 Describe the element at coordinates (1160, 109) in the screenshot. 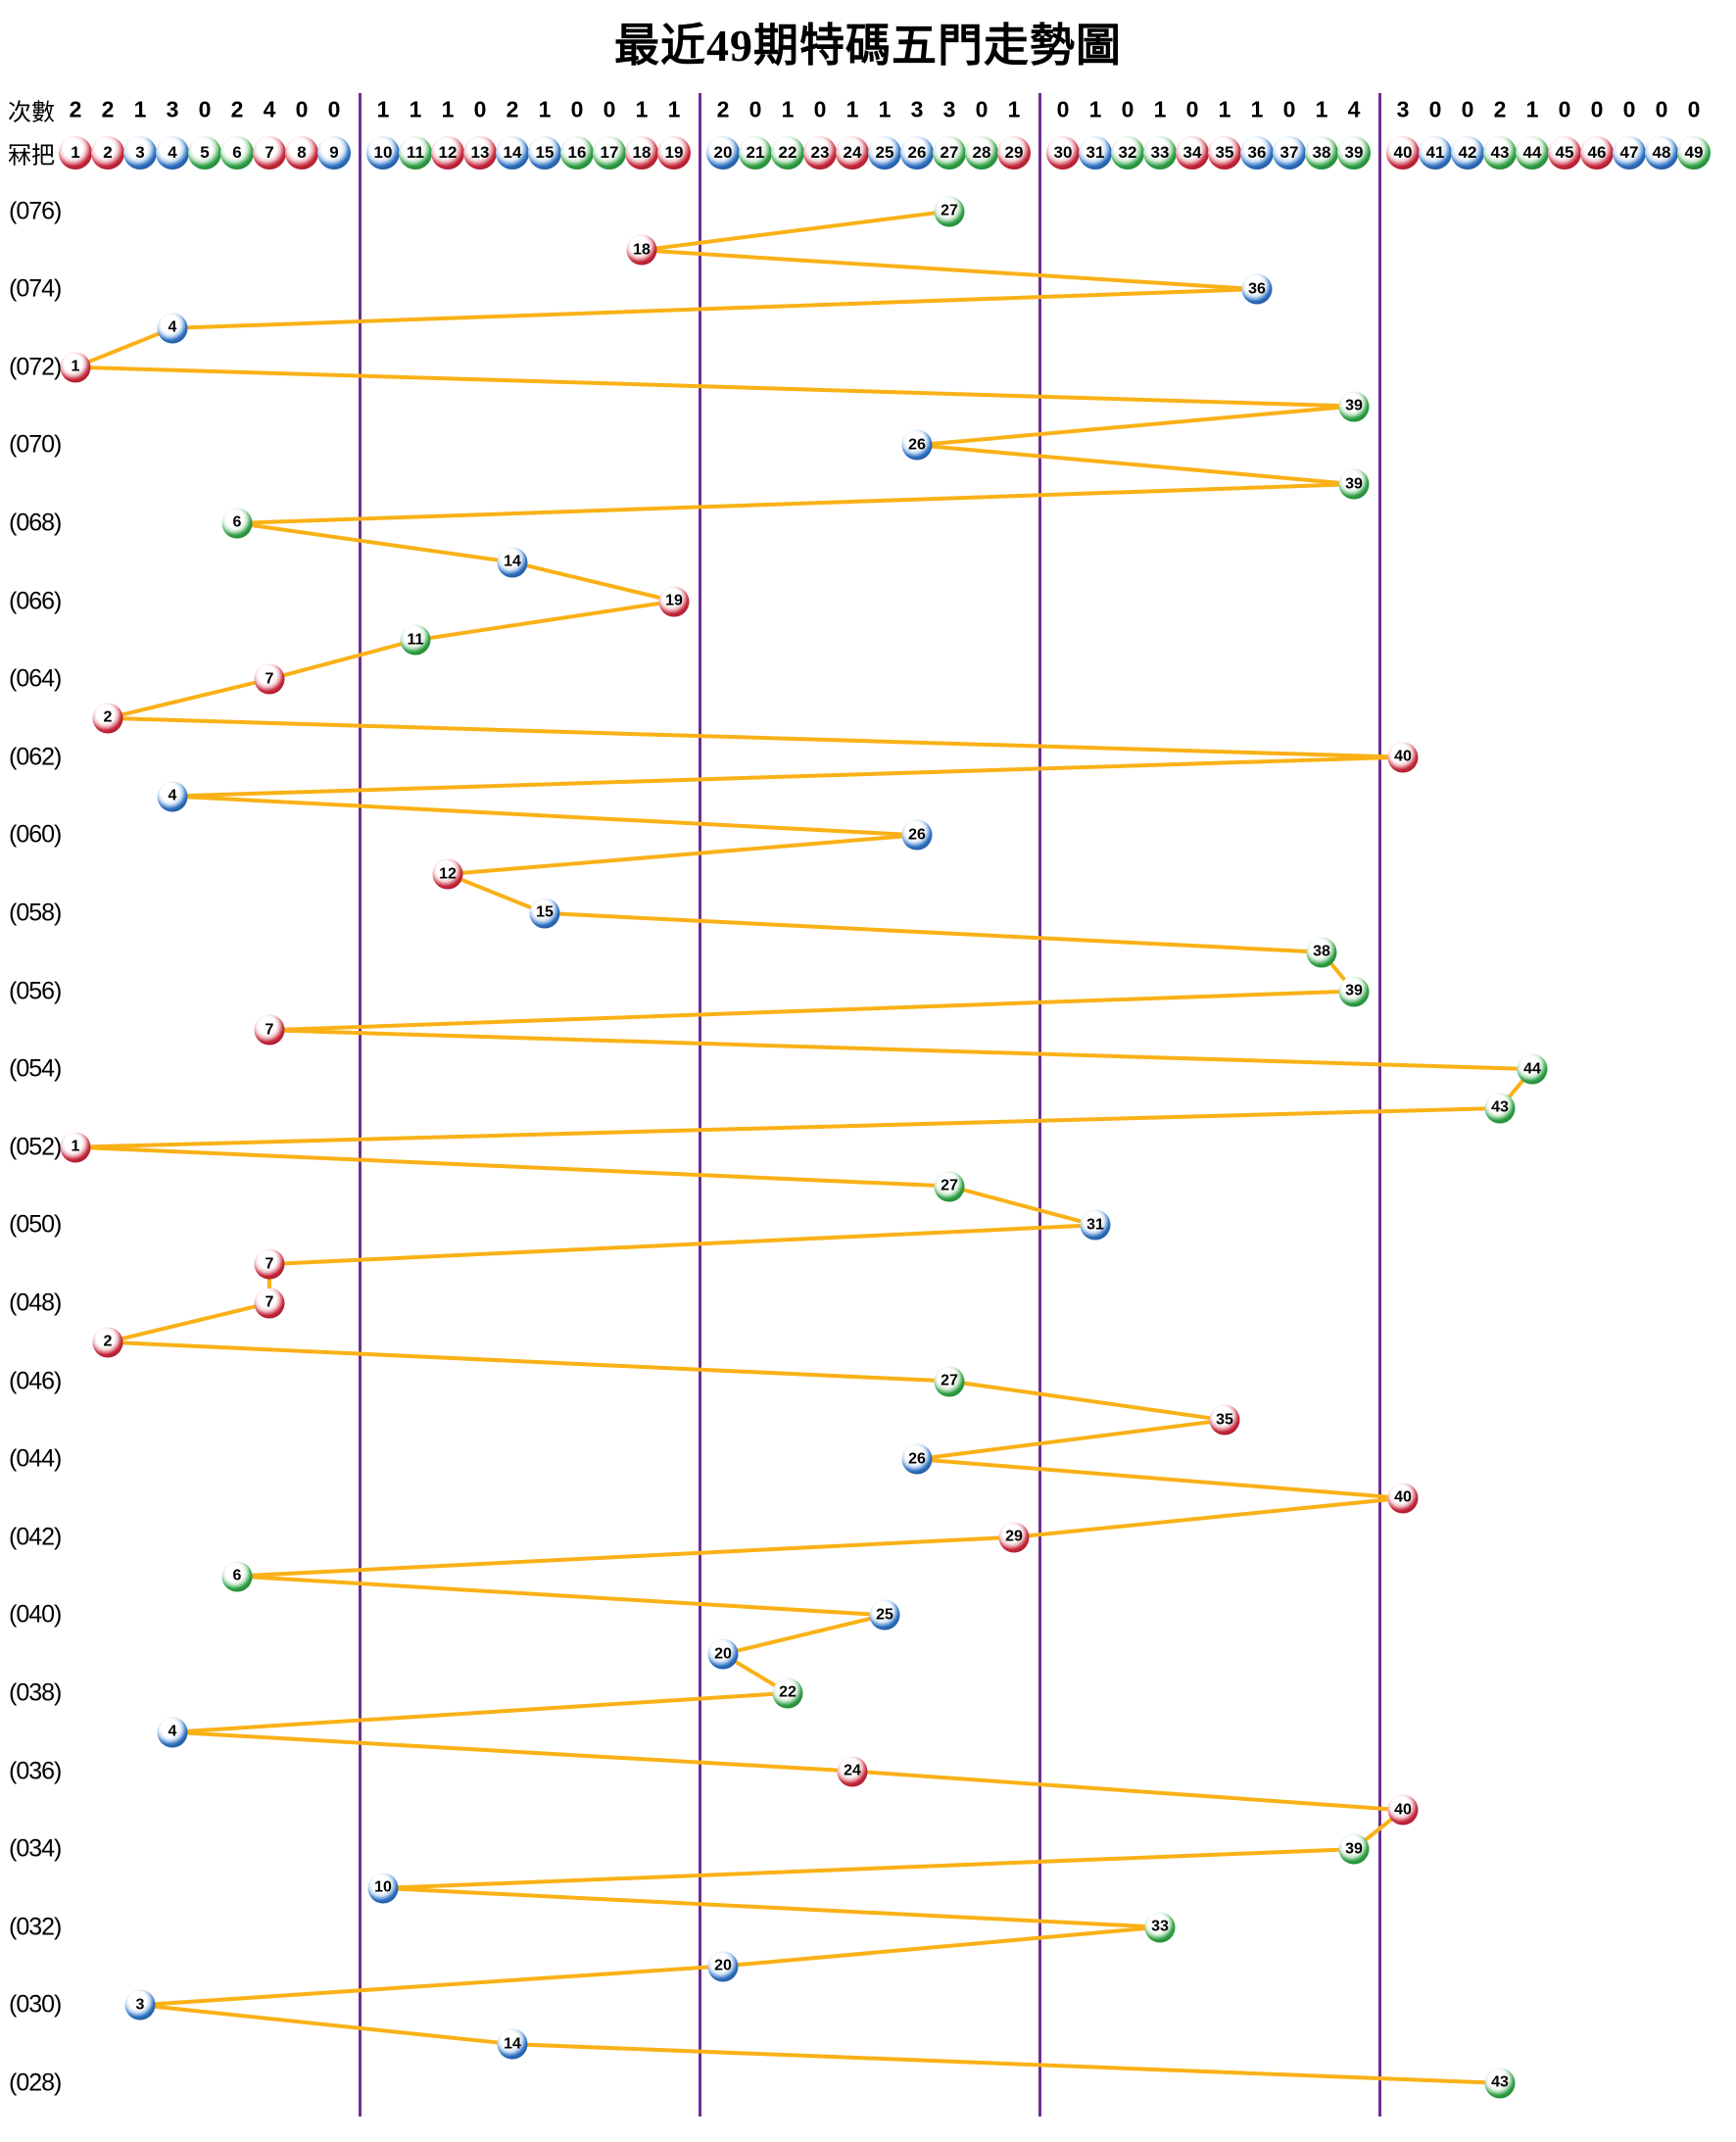

I see `count-col-33: 1` at that location.